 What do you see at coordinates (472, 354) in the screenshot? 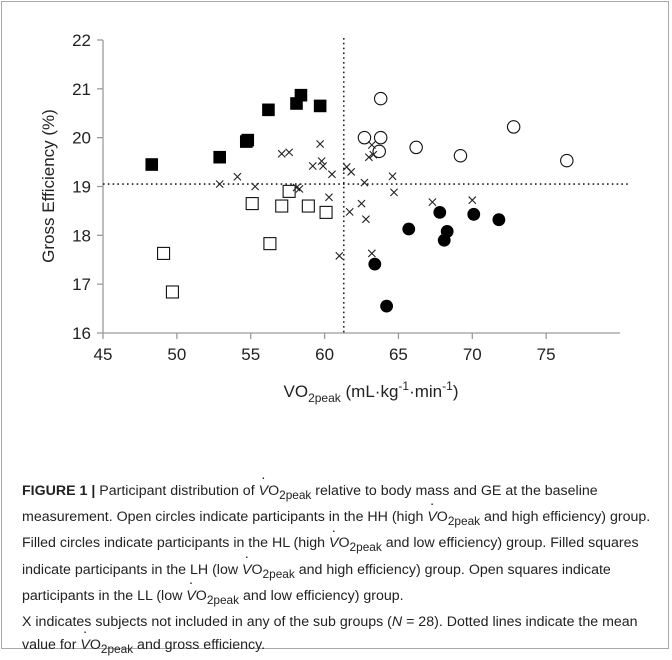
I see `x-tick-label: 70` at bounding box center [472, 354].